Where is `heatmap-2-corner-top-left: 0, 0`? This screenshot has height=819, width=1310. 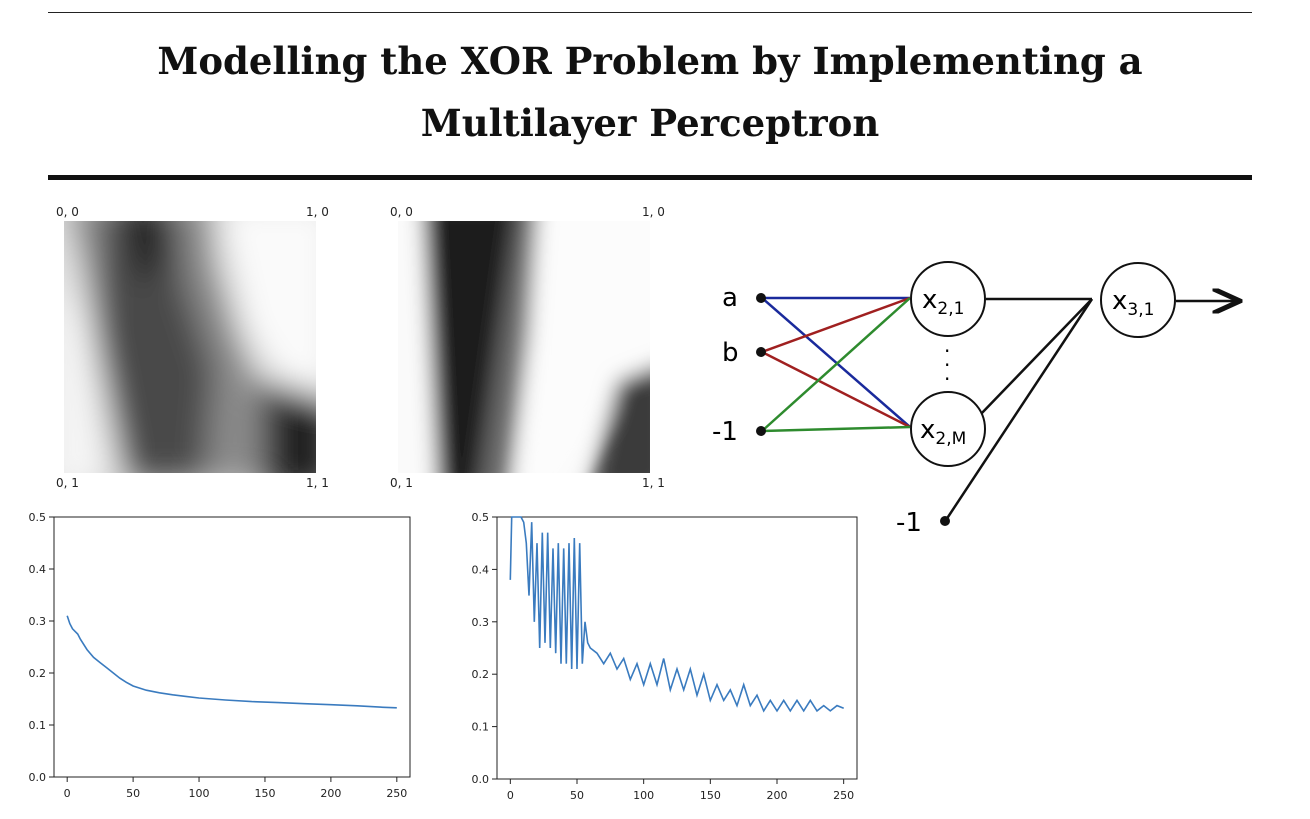 heatmap-2-corner-top-left: 0, 0 is located at coordinates (401, 212).